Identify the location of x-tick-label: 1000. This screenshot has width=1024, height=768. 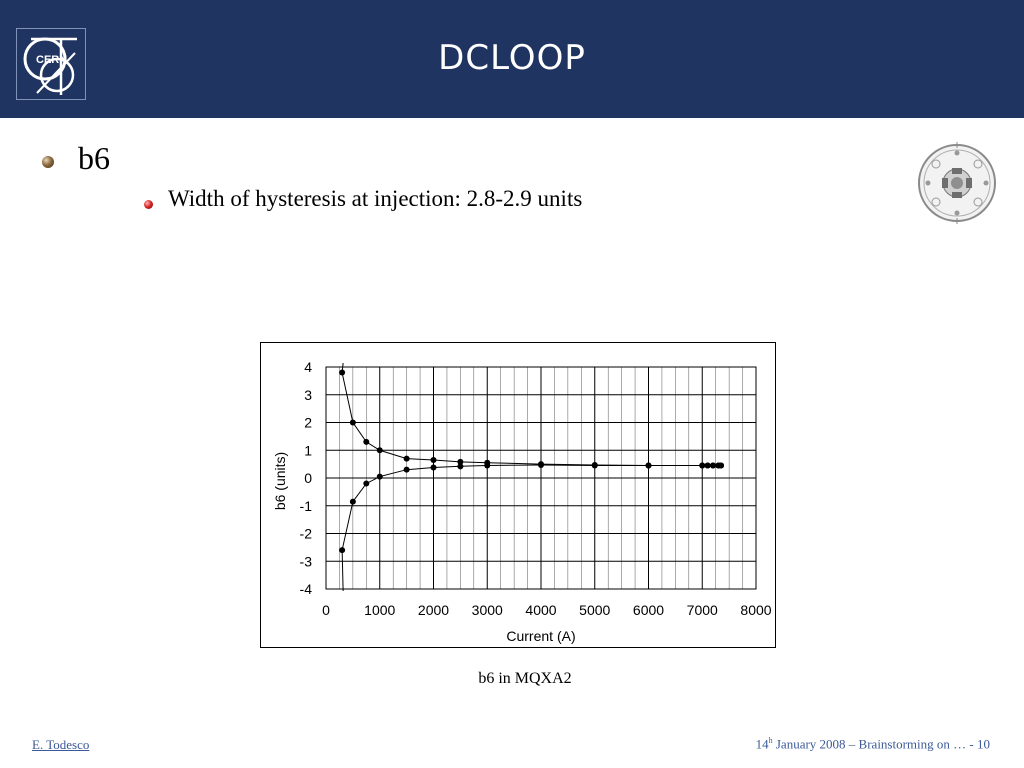
(379, 610).